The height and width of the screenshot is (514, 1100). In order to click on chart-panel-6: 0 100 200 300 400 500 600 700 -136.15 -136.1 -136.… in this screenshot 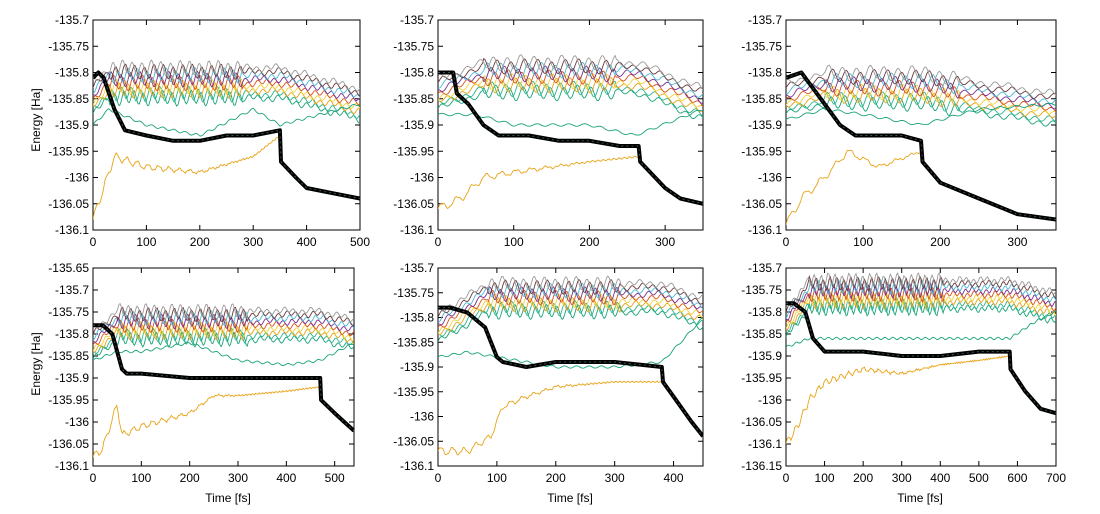, I will do `click(903, 373)`.